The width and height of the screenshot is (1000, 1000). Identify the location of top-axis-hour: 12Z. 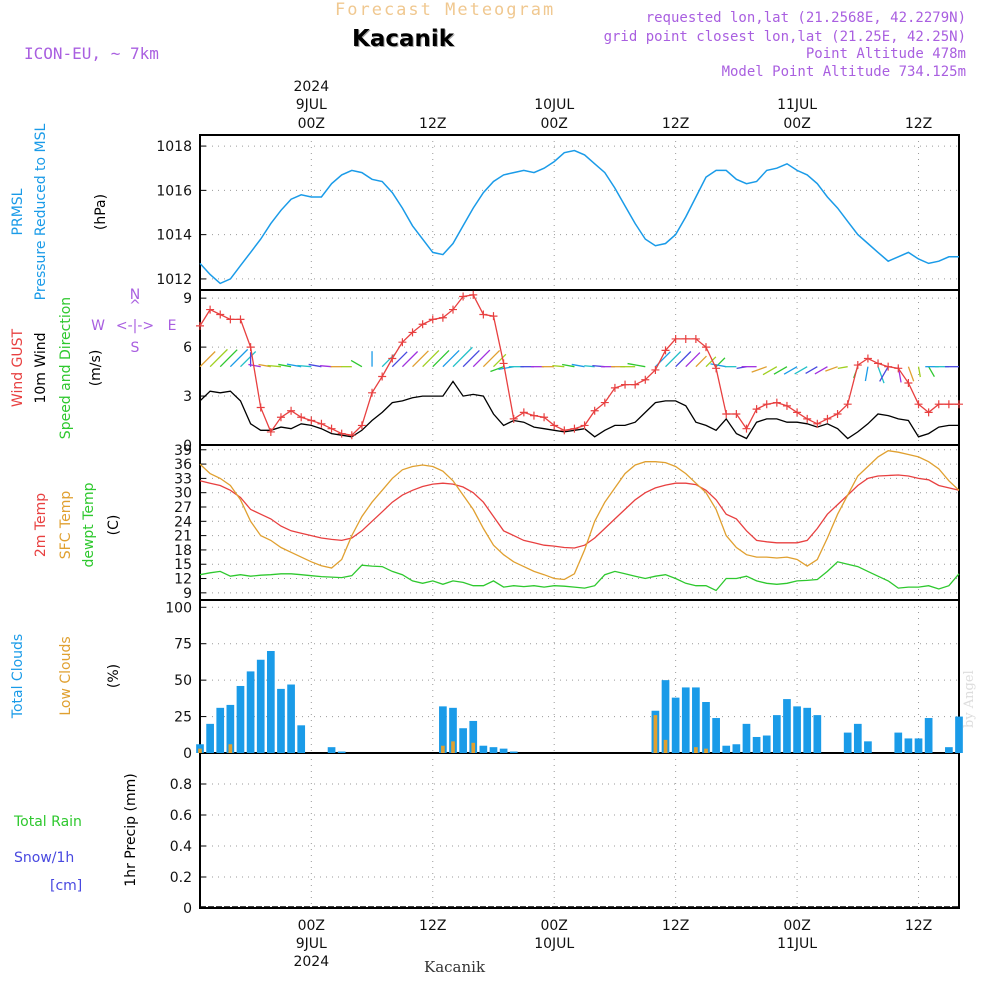
(918, 124).